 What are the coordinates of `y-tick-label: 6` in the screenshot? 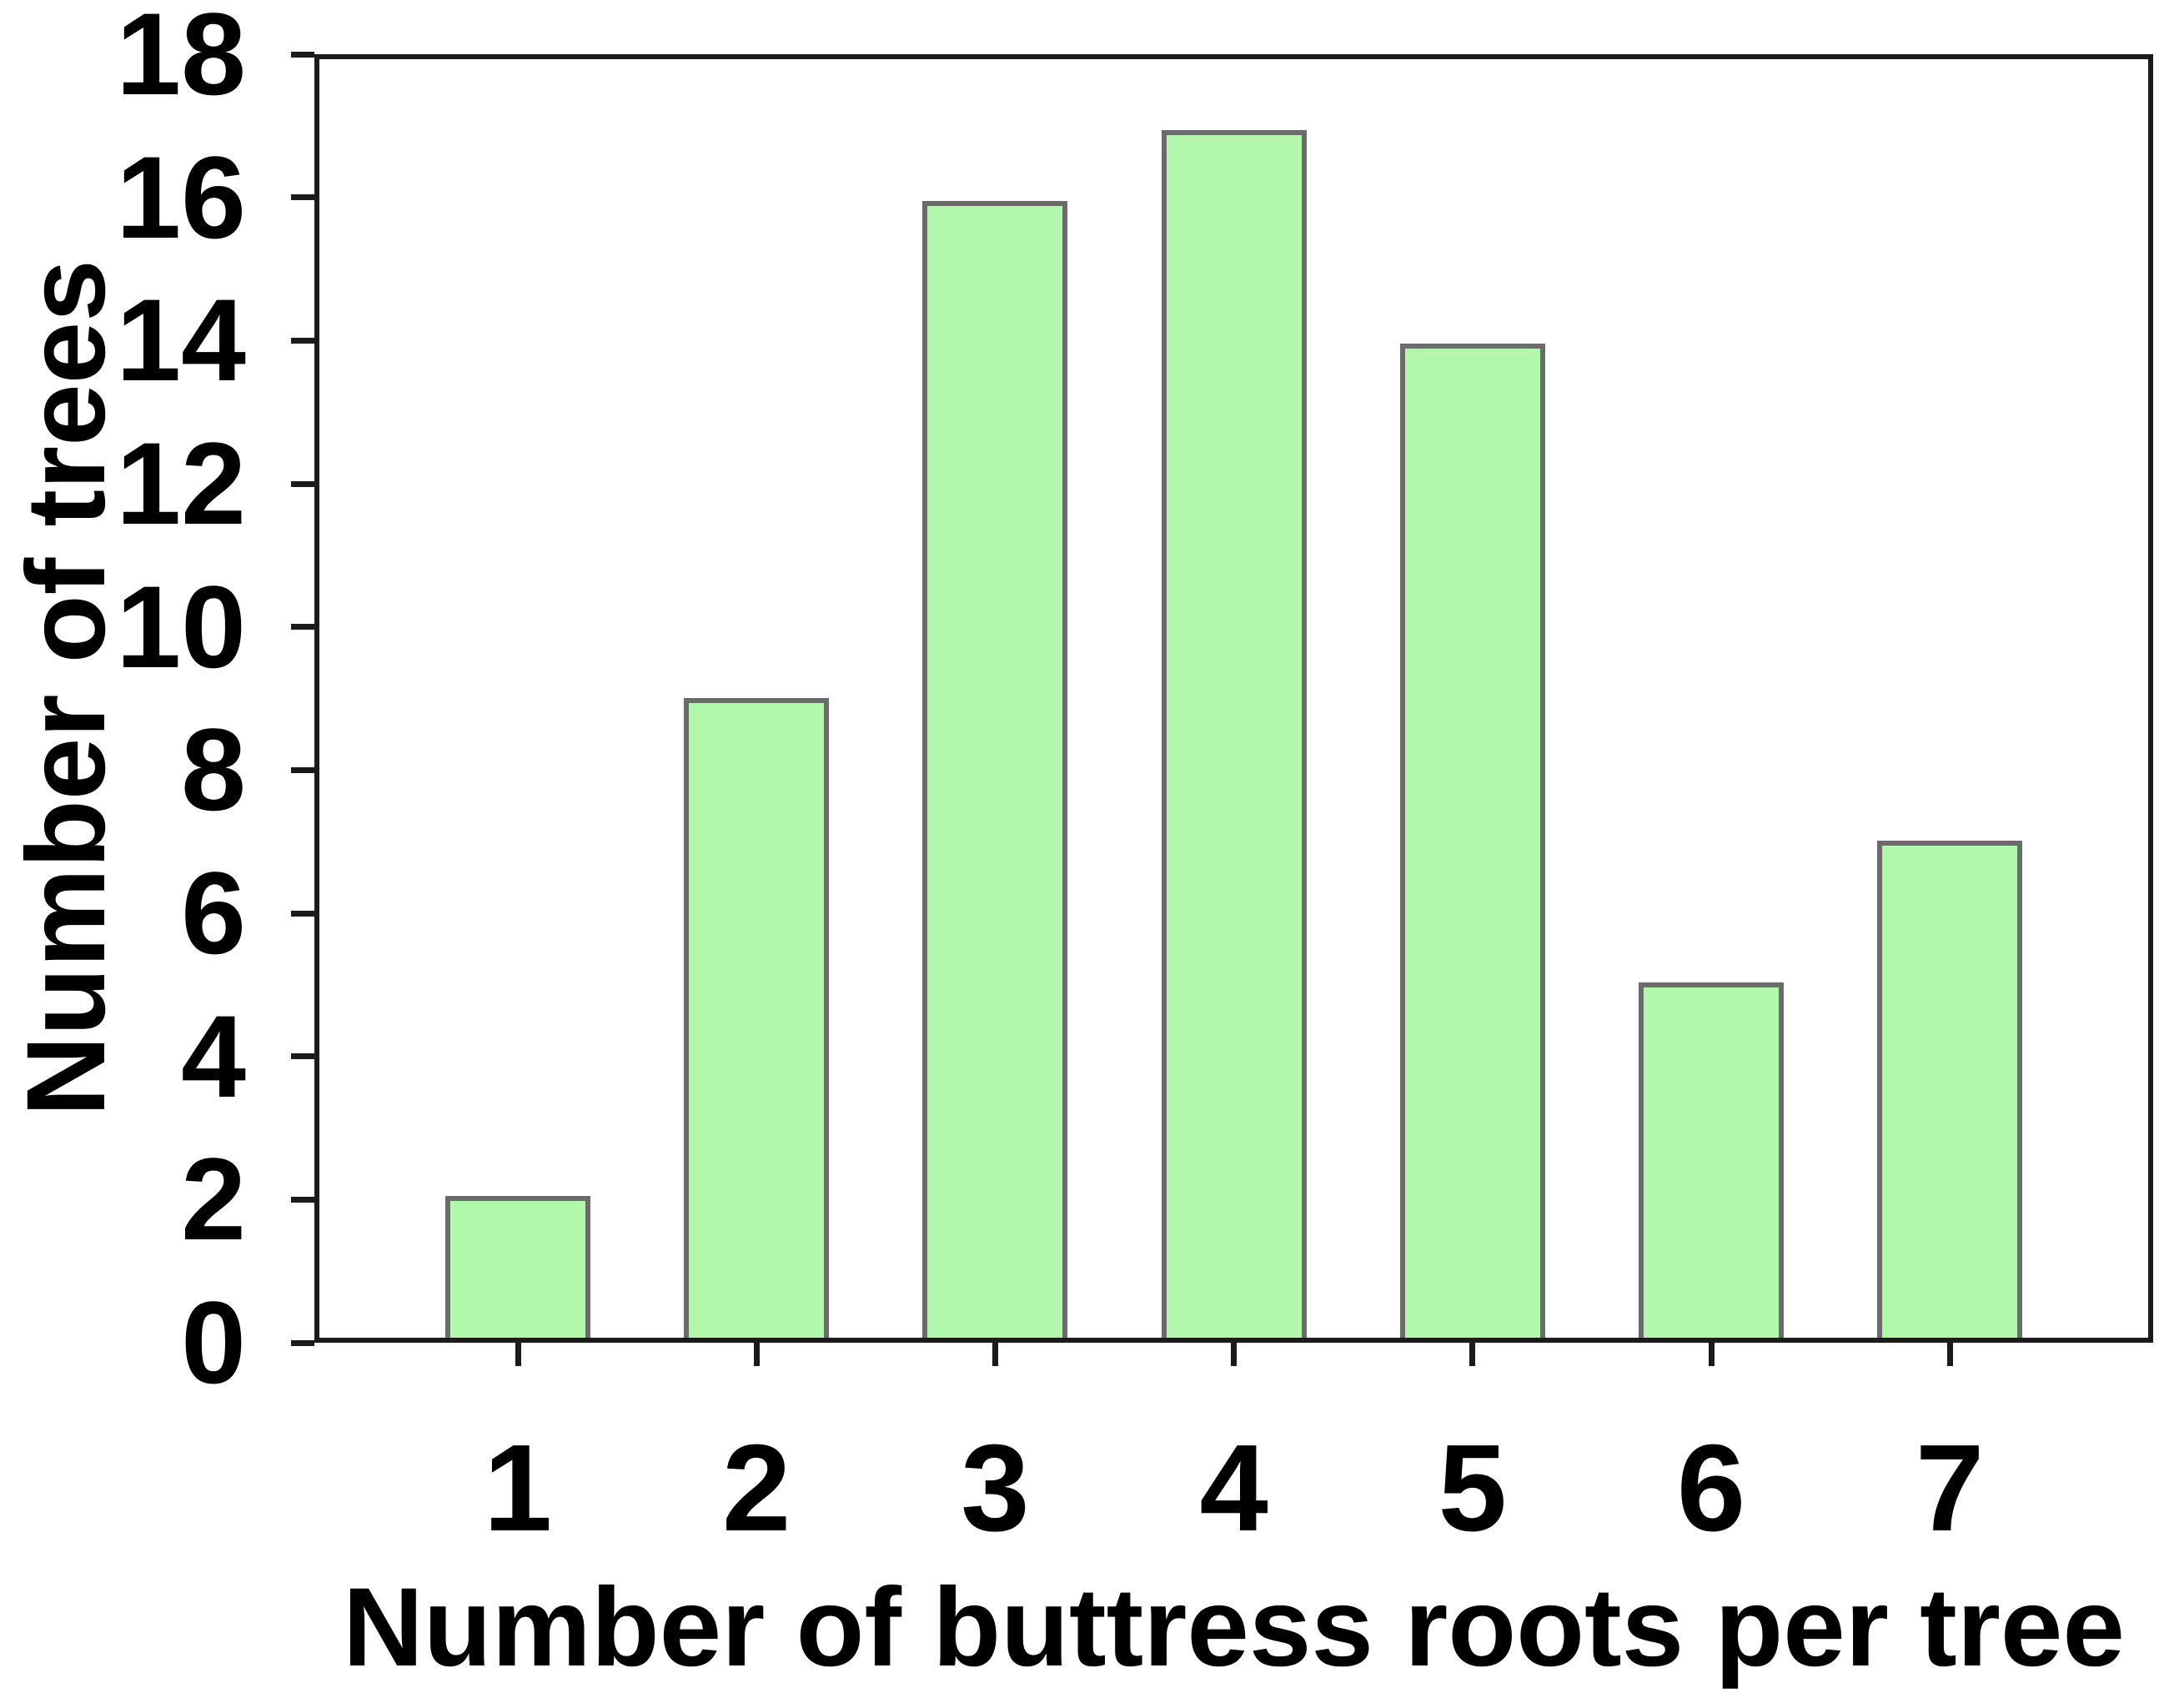 It's located at (213, 912).